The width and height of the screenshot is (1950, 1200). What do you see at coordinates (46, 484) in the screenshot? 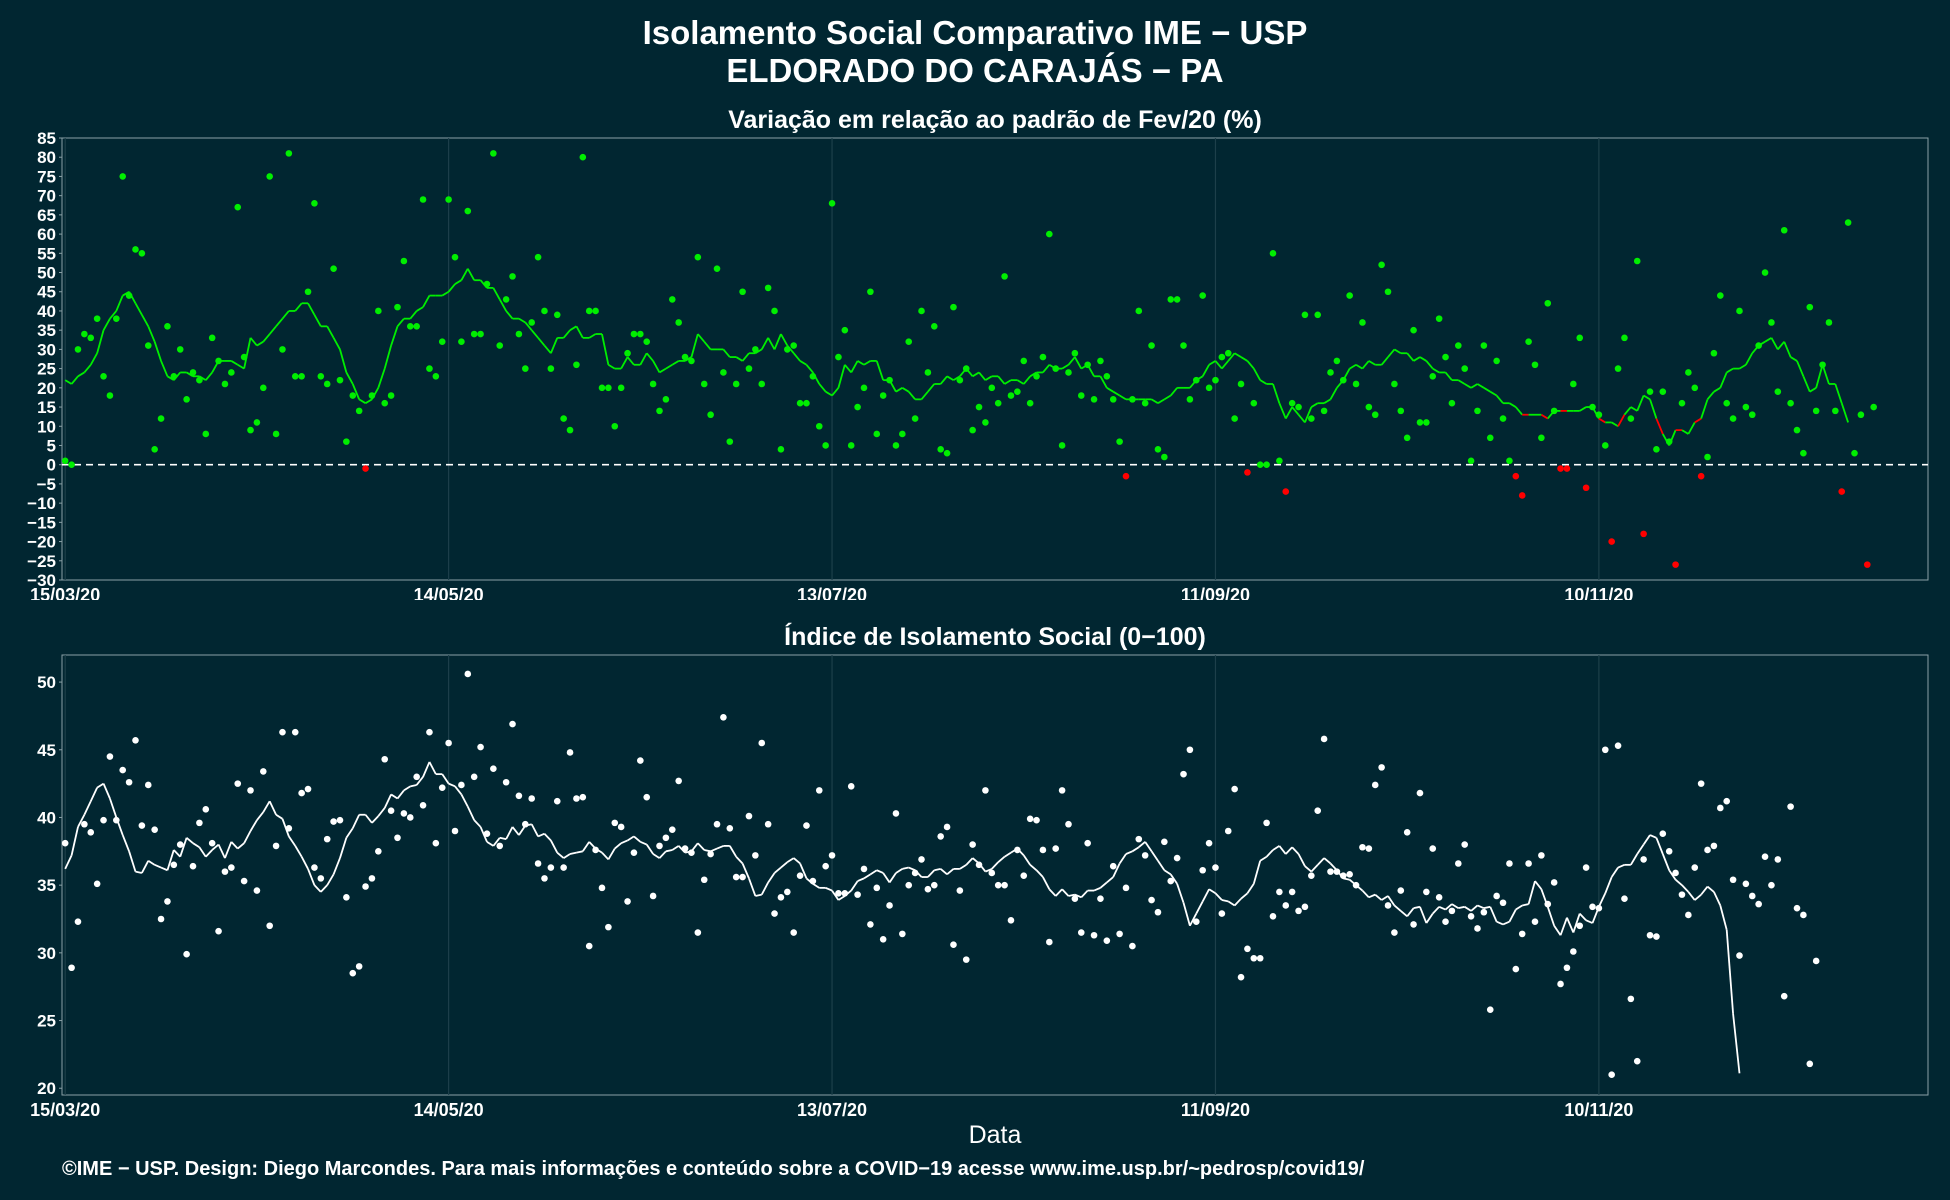
I see `y-tick-label: −5` at bounding box center [46, 484].